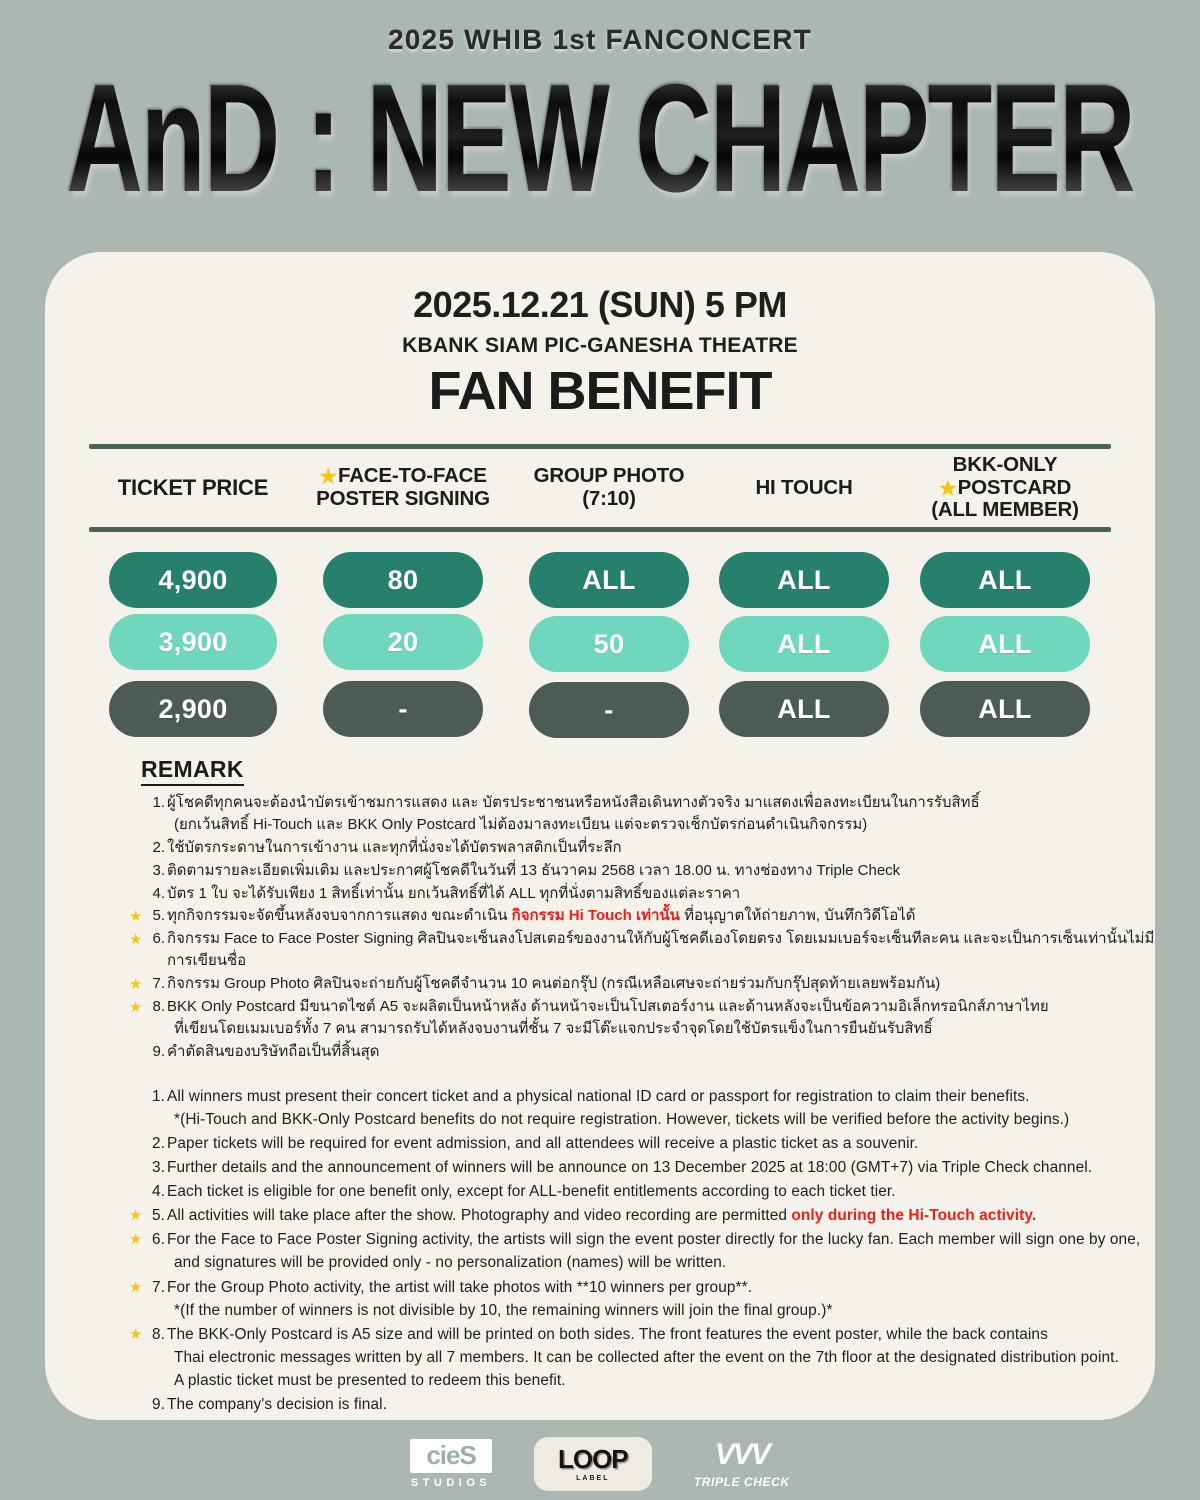 Image resolution: width=1200 pixels, height=1500 pixels. Describe the element at coordinates (1014, 487) in the screenshot. I see `table-header-postcard-line2: POSTCARD` at that location.